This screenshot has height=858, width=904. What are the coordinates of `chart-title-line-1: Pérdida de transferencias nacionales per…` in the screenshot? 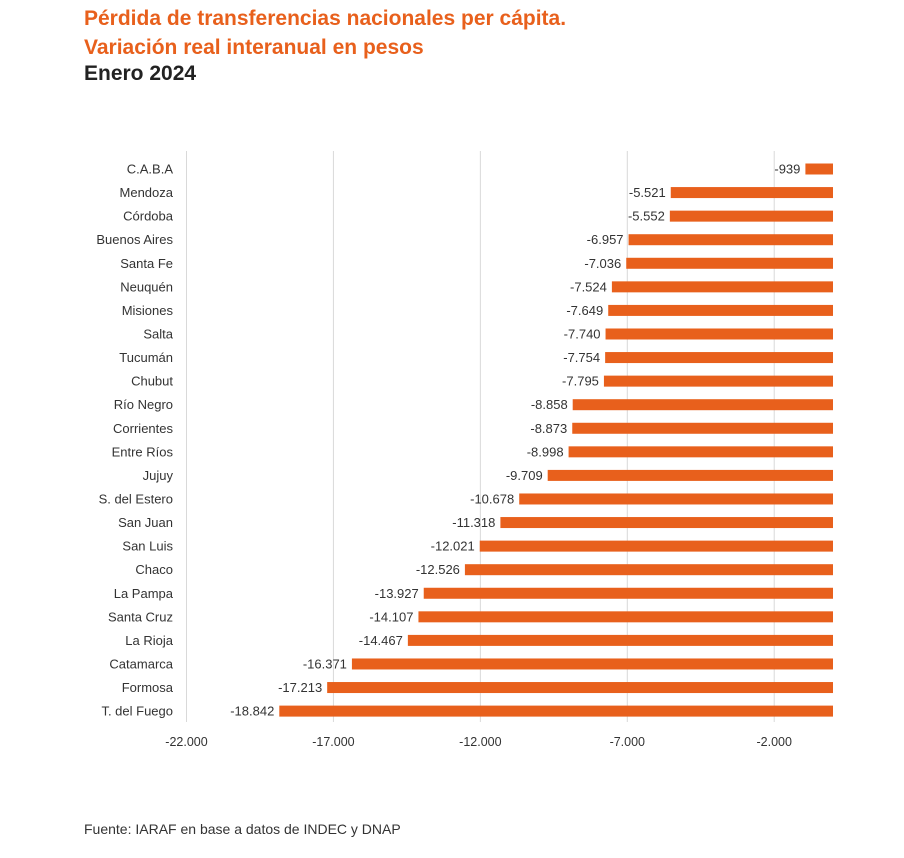 It's located at (325, 18).